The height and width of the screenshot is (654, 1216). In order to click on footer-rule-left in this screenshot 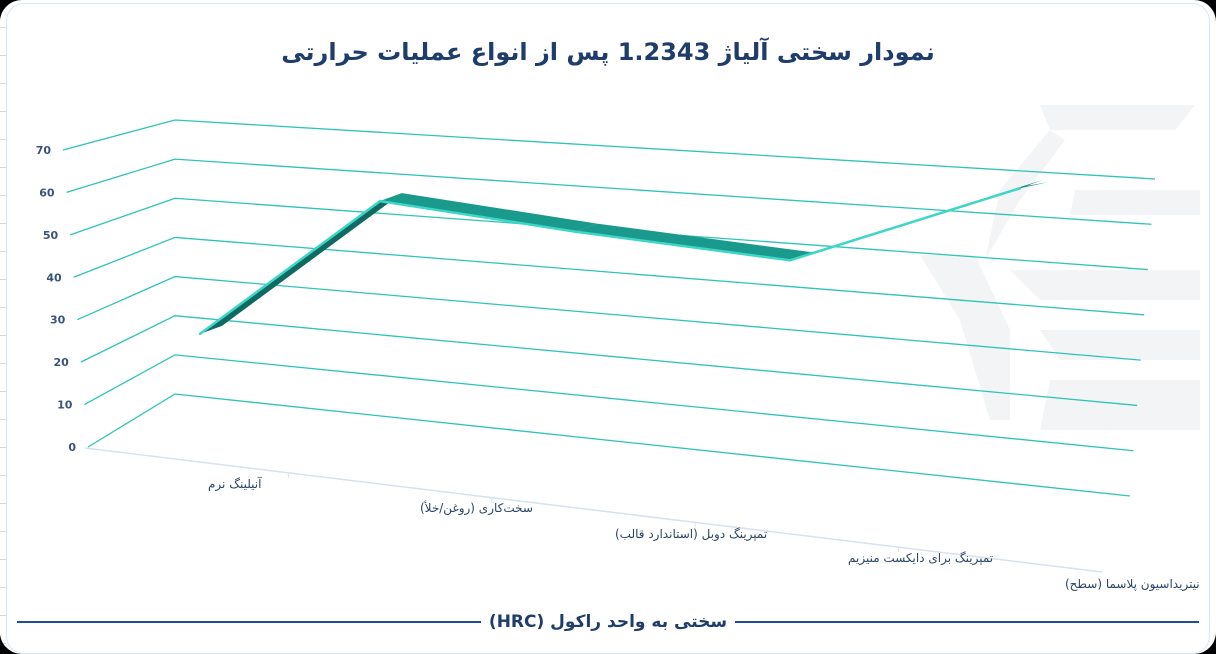, I will do `click(249, 622)`.